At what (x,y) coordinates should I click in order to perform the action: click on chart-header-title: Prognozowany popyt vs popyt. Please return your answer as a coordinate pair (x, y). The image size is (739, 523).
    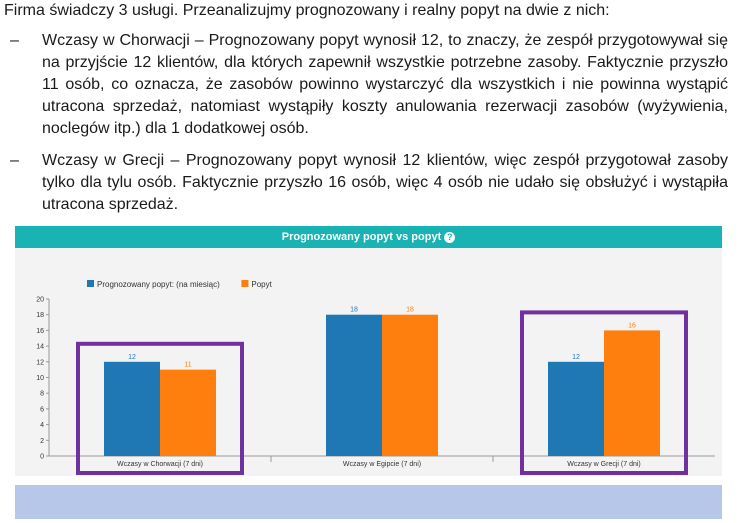
    Looking at the image, I should click on (361, 237).